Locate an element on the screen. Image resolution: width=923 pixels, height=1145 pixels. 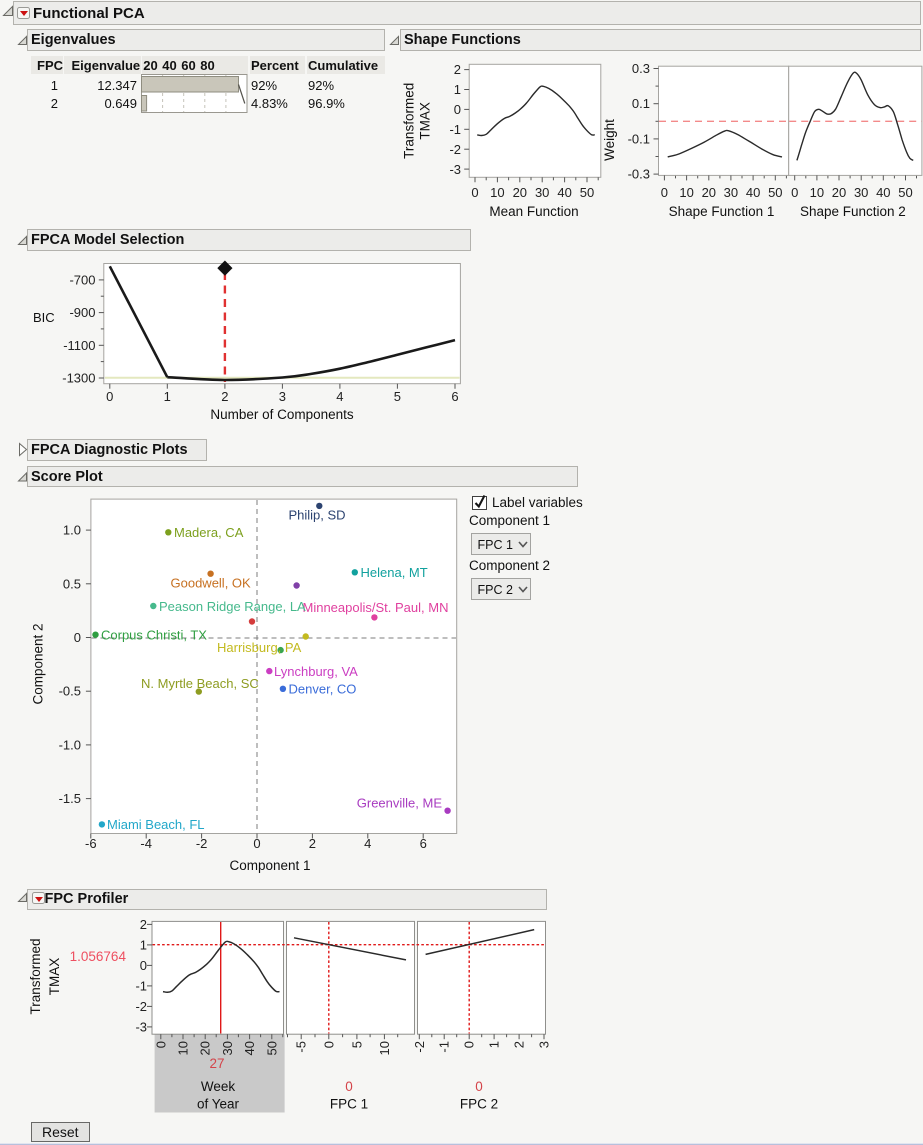
svg-text: of Year is located at coordinates (218, 1104).